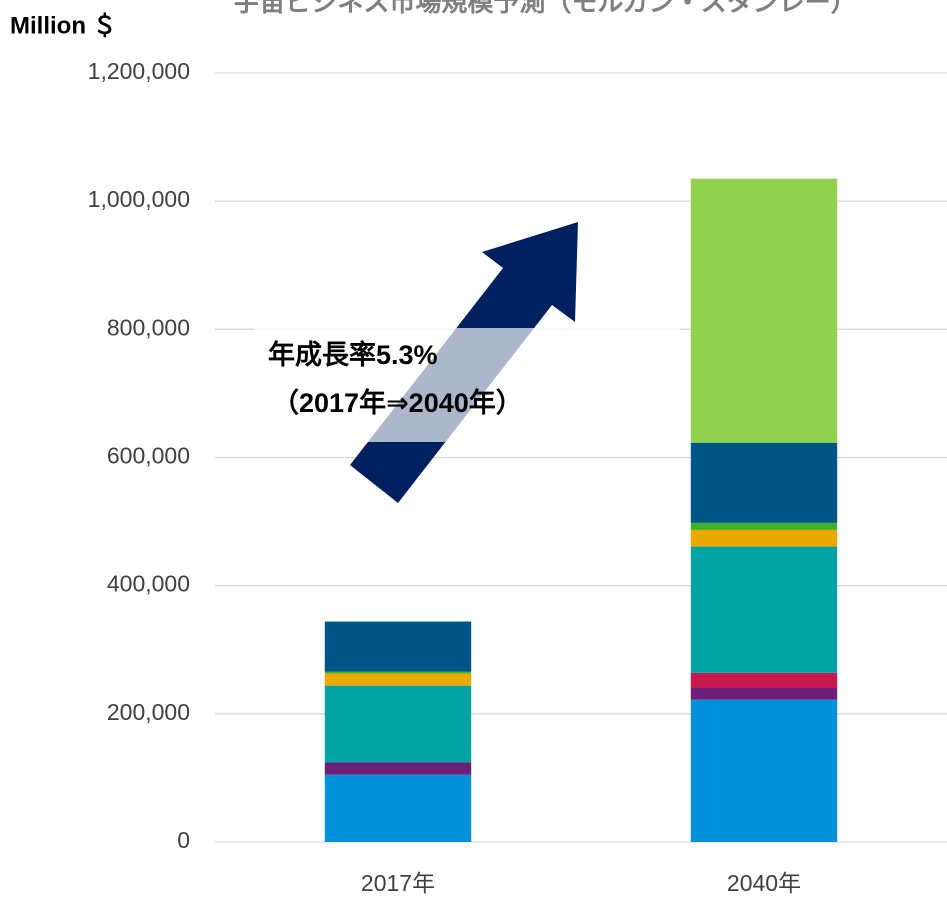 The width and height of the screenshot is (947, 903). I want to click on y-tick-label: 600,000, so click(148, 456).